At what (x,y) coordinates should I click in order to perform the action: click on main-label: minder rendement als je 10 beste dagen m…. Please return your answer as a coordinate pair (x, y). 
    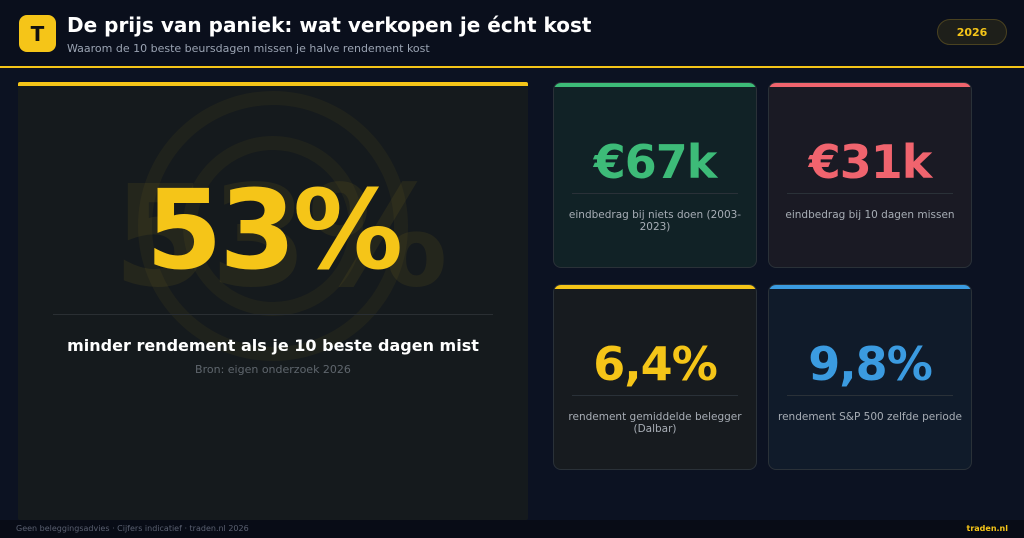
    Looking at the image, I should click on (273, 345).